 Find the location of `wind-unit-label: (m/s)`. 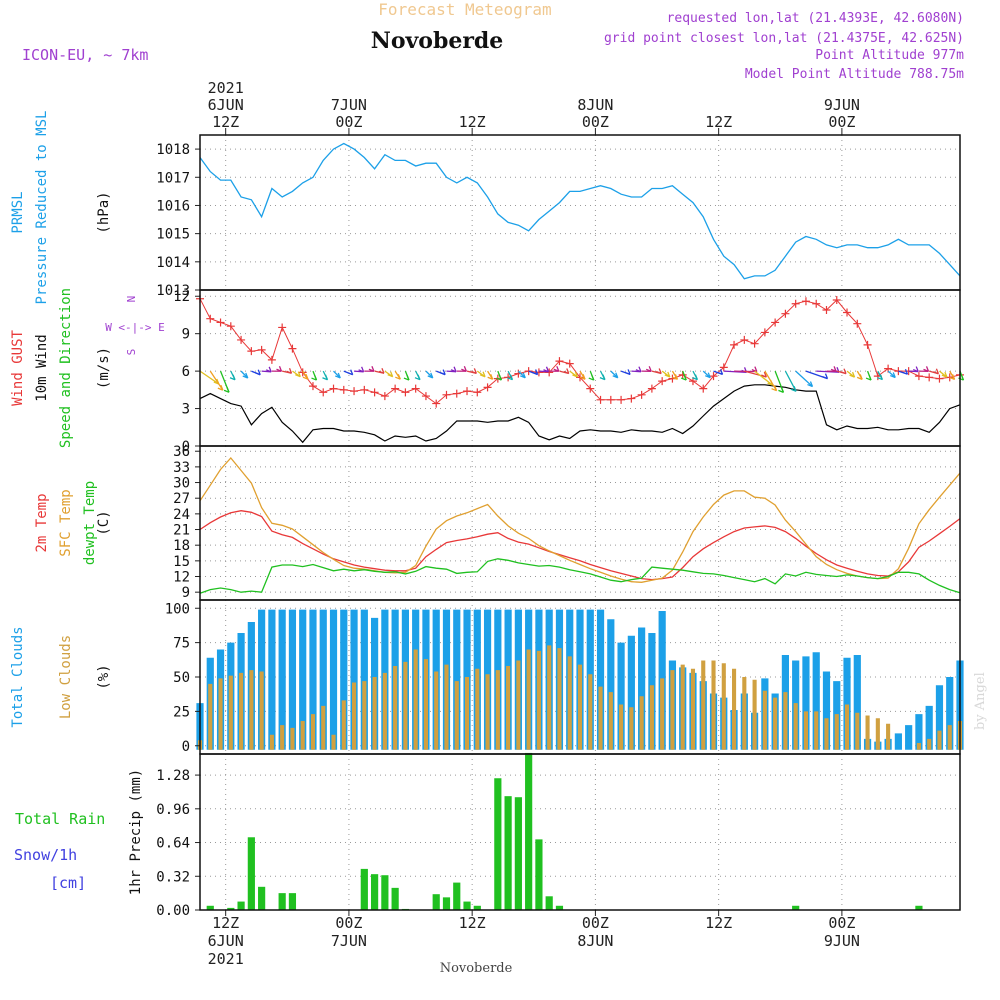

wind-unit-label: (m/s) is located at coordinates (104, 368).